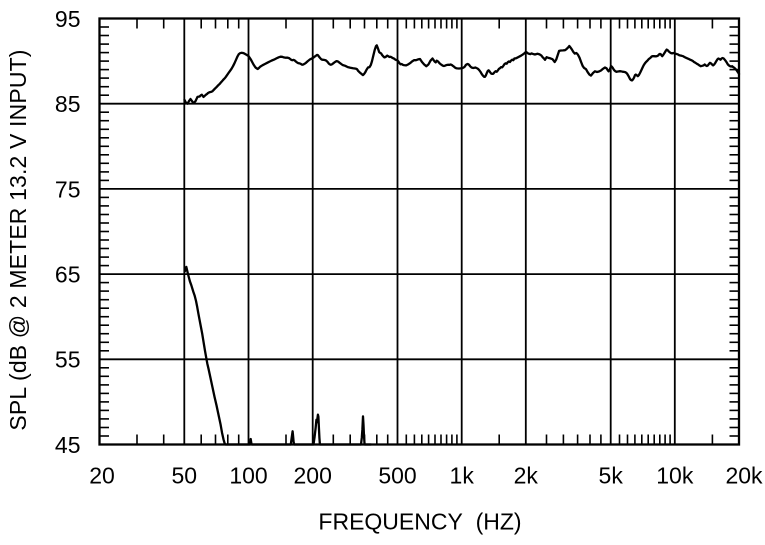 Image resolution: width=765 pixels, height=545 pixels. Describe the element at coordinates (675, 476) in the screenshot. I see `svg-text: 10k` at that location.